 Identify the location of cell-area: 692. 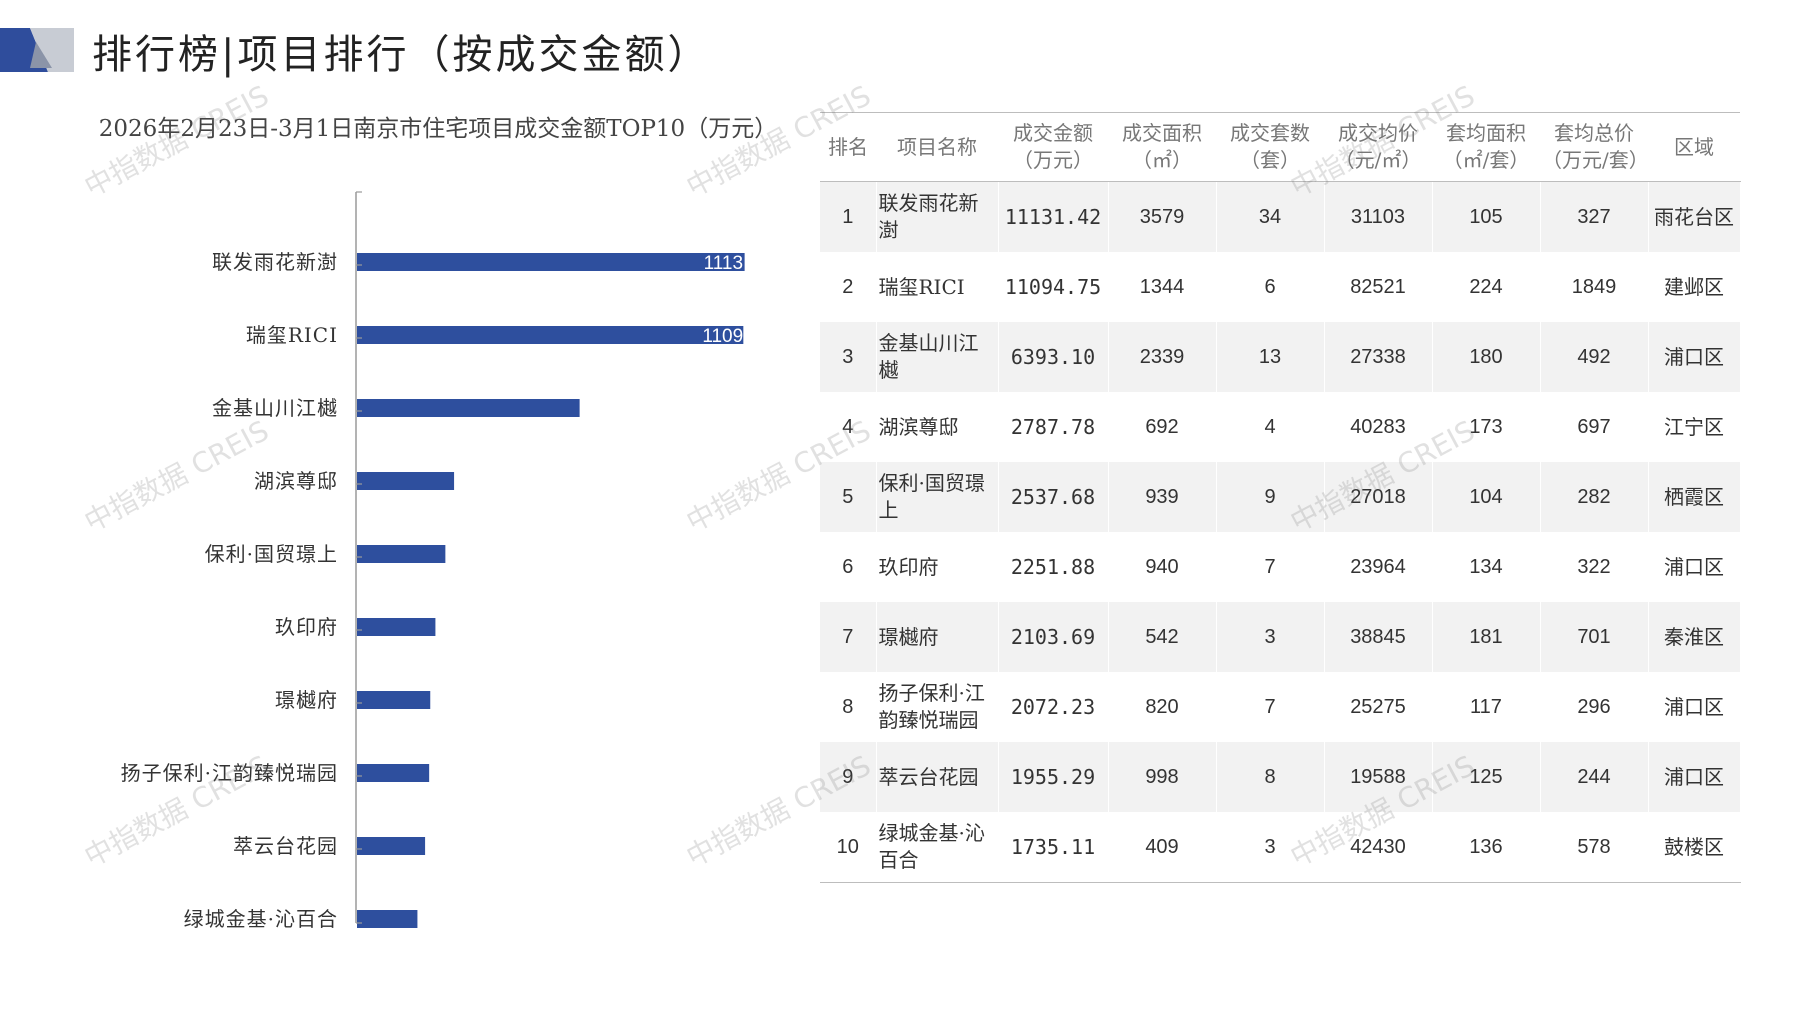
(1162, 427).